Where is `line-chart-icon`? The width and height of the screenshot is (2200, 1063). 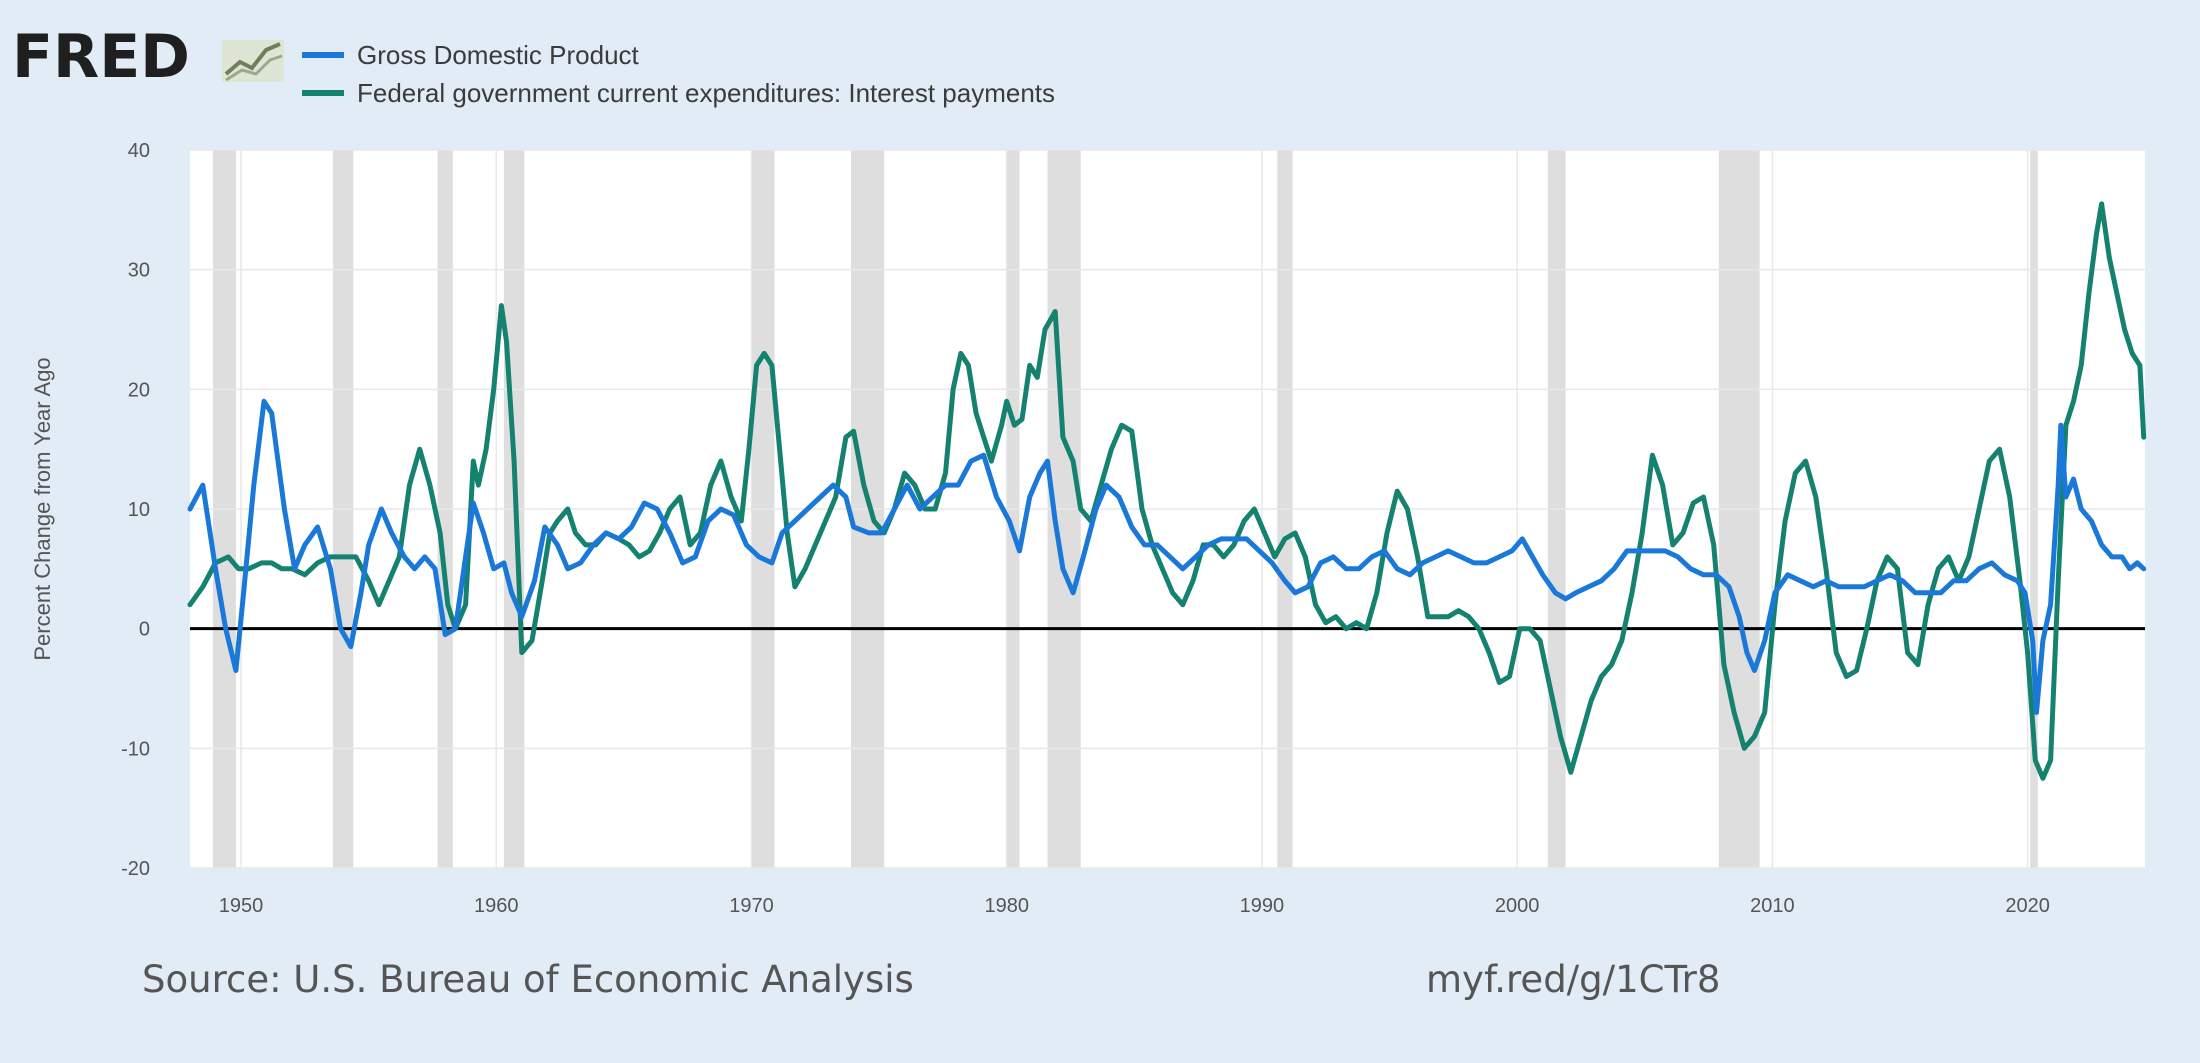
line-chart-icon is located at coordinates (253, 61).